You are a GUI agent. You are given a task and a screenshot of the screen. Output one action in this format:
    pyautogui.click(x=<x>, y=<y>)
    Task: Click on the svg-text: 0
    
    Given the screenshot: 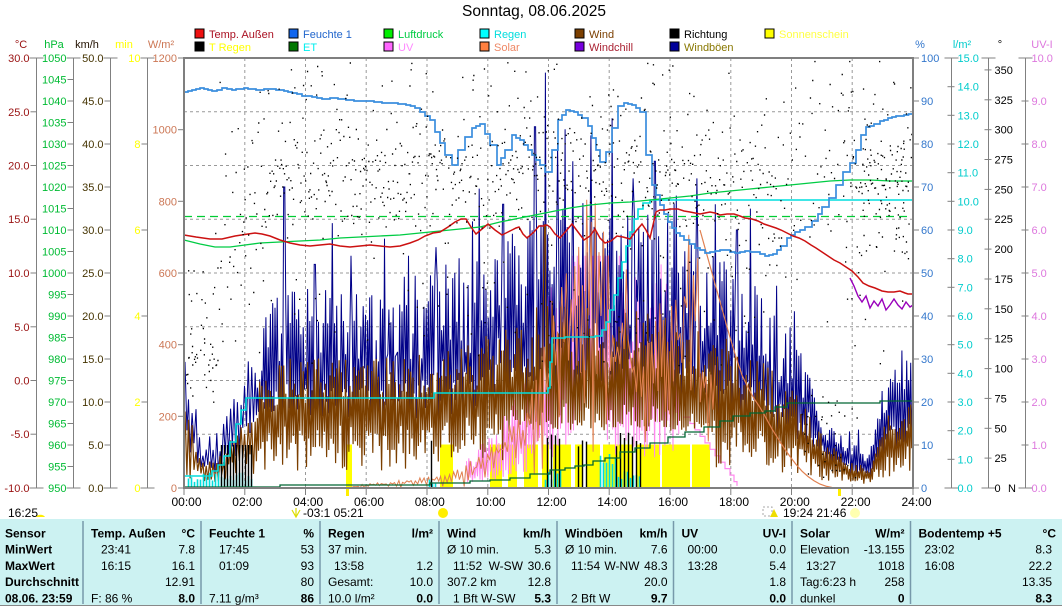 What is the action you would take?
    pyautogui.click(x=998, y=489)
    